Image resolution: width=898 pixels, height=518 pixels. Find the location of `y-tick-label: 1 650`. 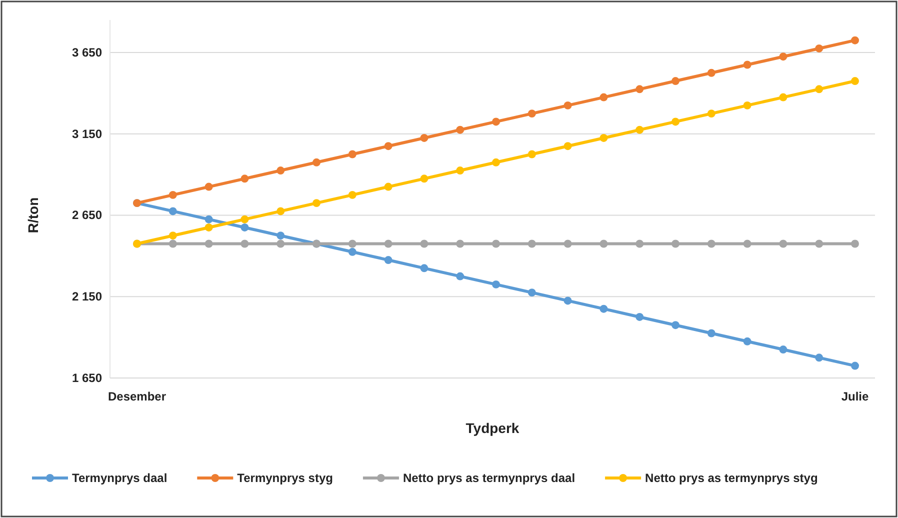

y-tick-label: 1 650 is located at coordinates (87, 377).